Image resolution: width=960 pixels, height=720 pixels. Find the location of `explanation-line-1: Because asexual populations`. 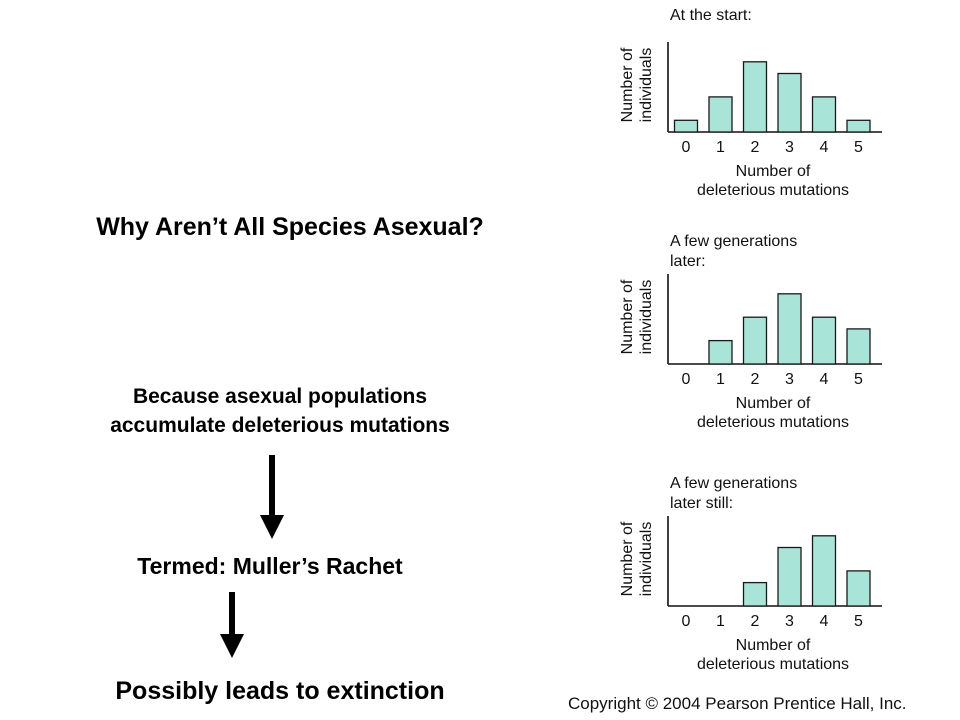

explanation-line-1: Because asexual populations is located at coordinates (280, 396).